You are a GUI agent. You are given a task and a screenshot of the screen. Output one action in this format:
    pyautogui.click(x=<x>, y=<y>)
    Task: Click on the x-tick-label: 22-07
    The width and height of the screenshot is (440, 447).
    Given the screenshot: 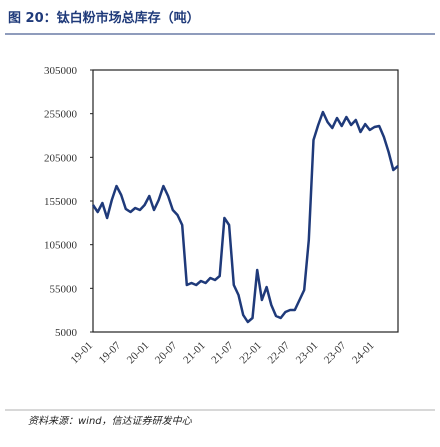 What is the action you would take?
    pyautogui.click(x=279, y=352)
    